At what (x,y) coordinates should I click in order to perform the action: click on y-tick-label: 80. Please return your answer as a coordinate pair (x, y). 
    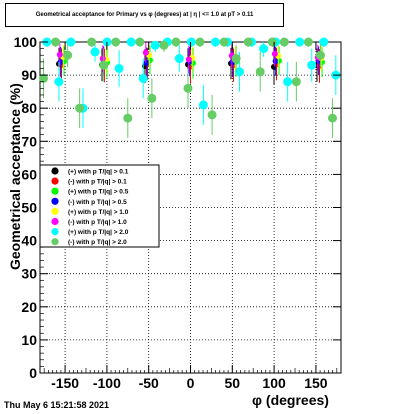
    Looking at the image, I should click on (29, 108).